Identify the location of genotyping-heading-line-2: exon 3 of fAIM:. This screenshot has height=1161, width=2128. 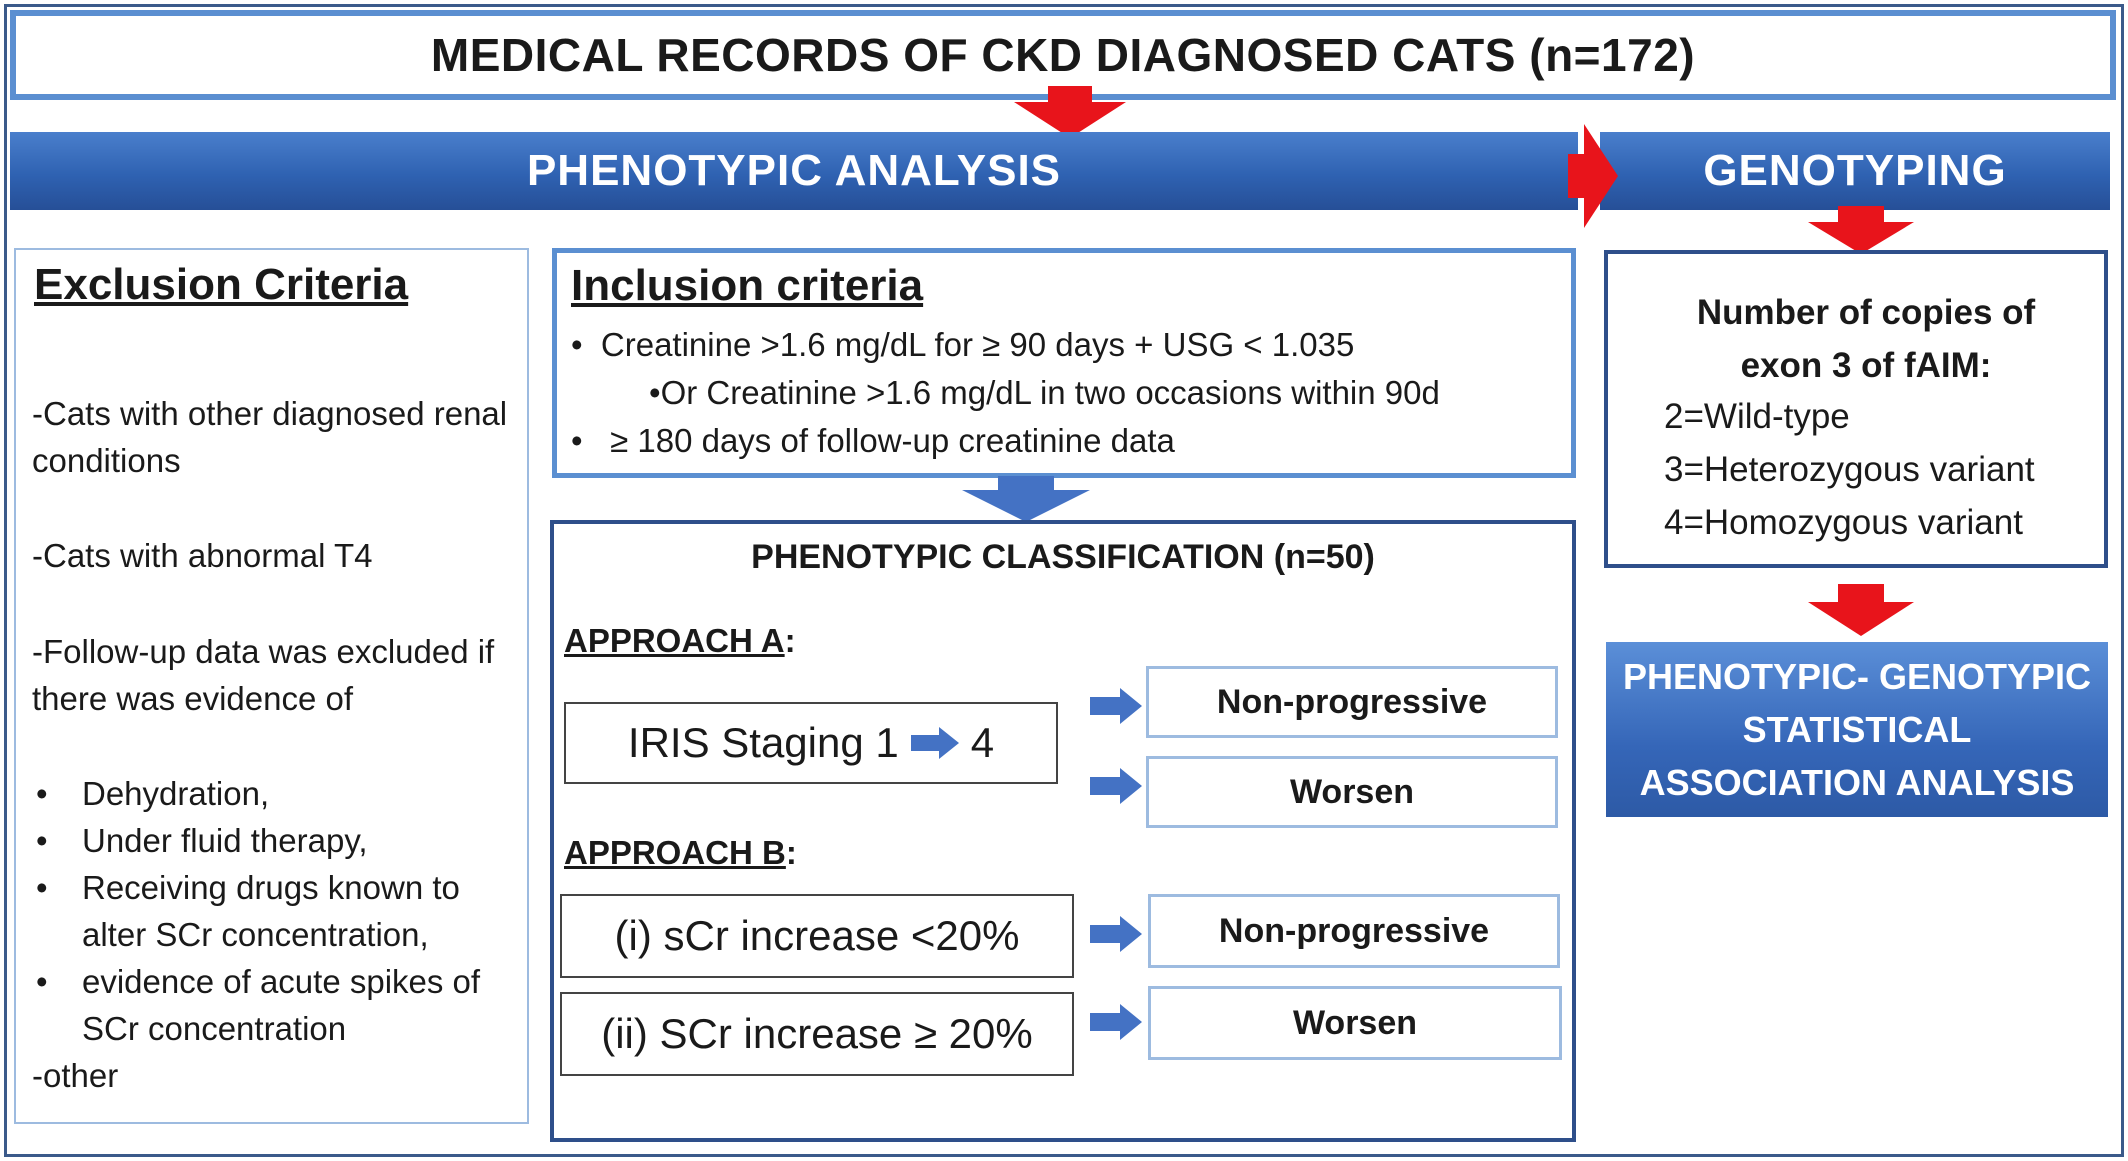
(1866, 365).